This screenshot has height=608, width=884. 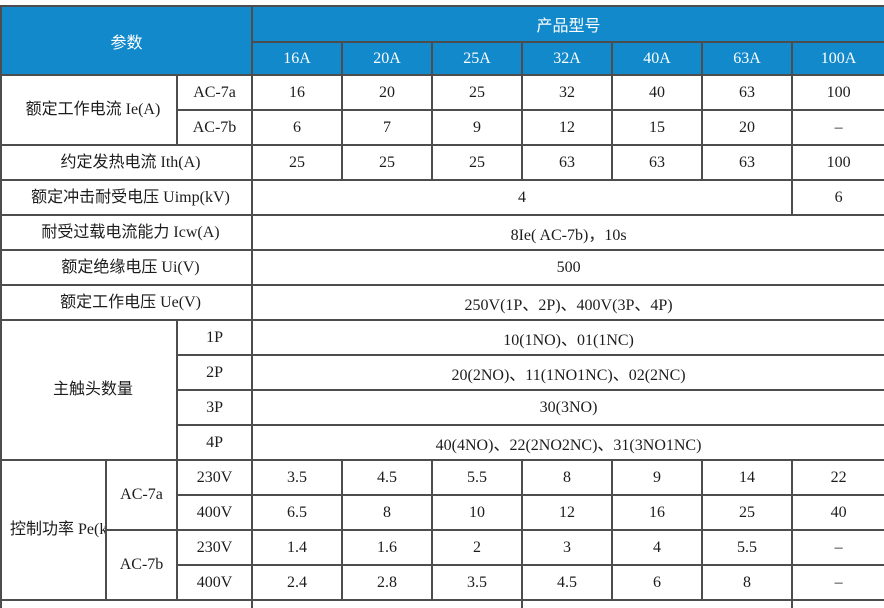 I want to click on cell-pa400-25a: 10, so click(x=477, y=512).